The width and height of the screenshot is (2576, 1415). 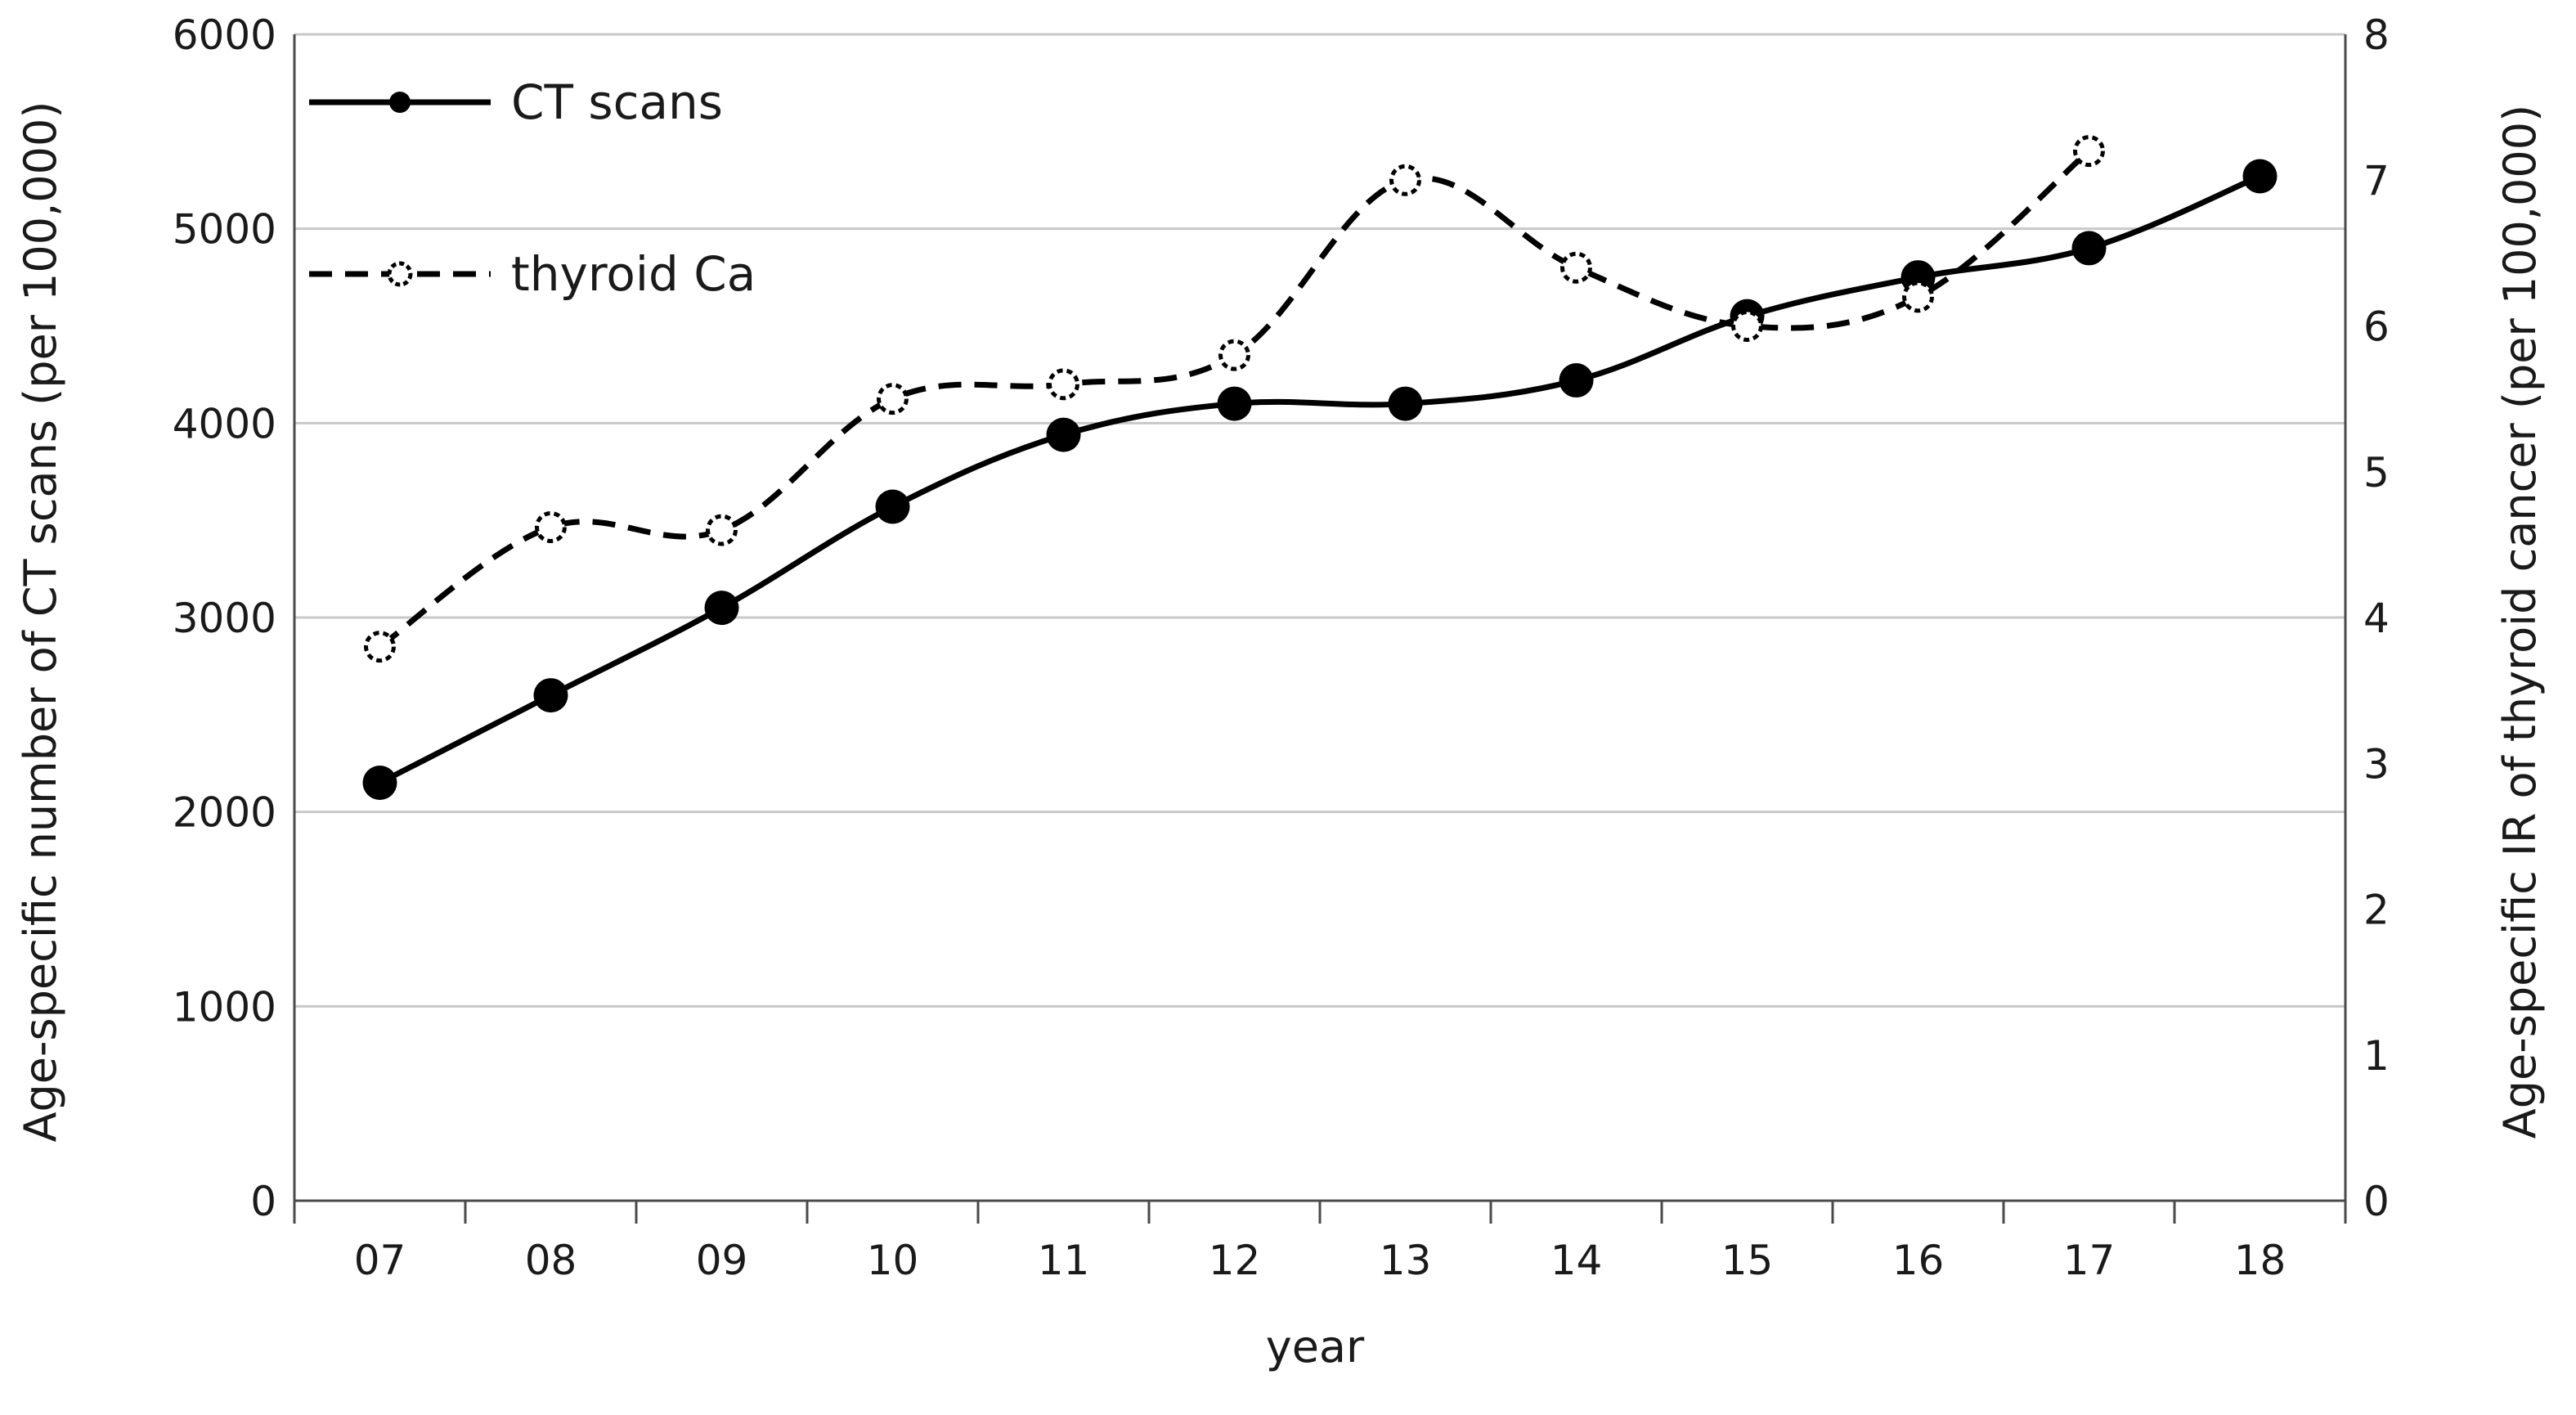 What do you see at coordinates (1406, 1260) in the screenshot?
I see `x-tick-label: 13` at bounding box center [1406, 1260].